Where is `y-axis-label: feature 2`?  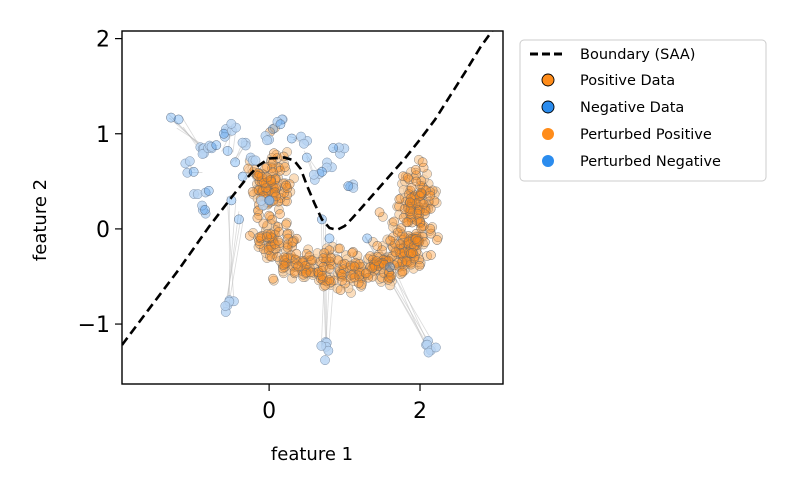
y-axis-label: feature 2 is located at coordinates (40, 220).